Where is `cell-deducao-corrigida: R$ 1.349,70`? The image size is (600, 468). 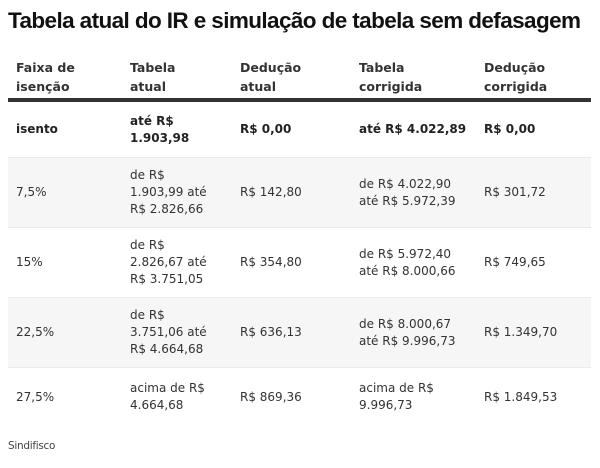 cell-deducao-corrigida: R$ 1.349,70 is located at coordinates (521, 332).